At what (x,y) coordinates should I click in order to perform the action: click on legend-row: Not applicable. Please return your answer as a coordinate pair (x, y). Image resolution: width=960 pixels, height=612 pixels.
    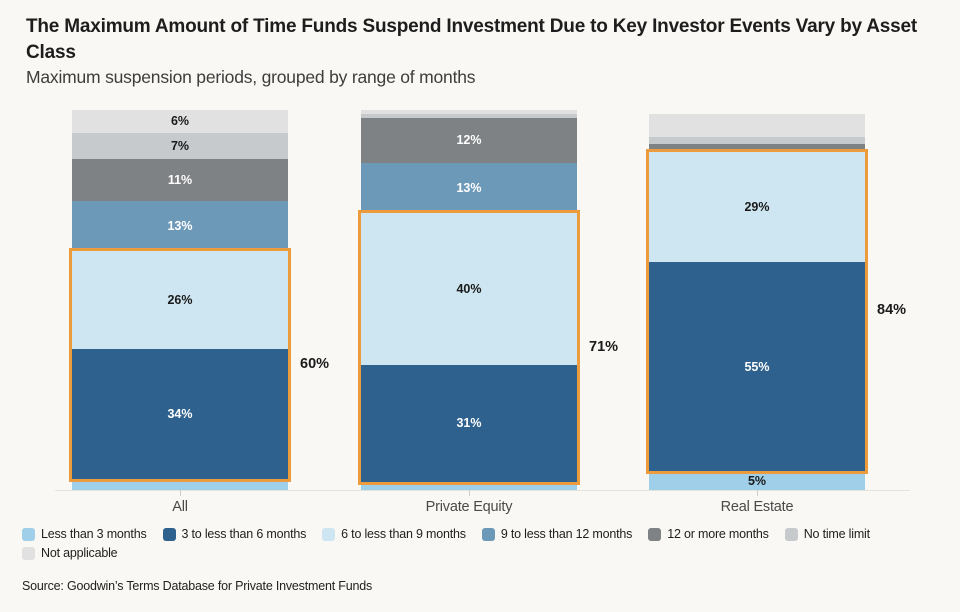
    Looking at the image, I should click on (480, 553).